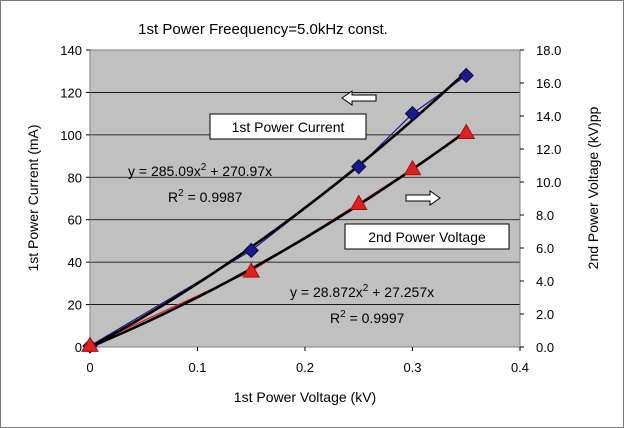 This screenshot has width=624, height=428. What do you see at coordinates (71, 92) in the screenshot?
I see `y-tick-label-120: 120` at bounding box center [71, 92].